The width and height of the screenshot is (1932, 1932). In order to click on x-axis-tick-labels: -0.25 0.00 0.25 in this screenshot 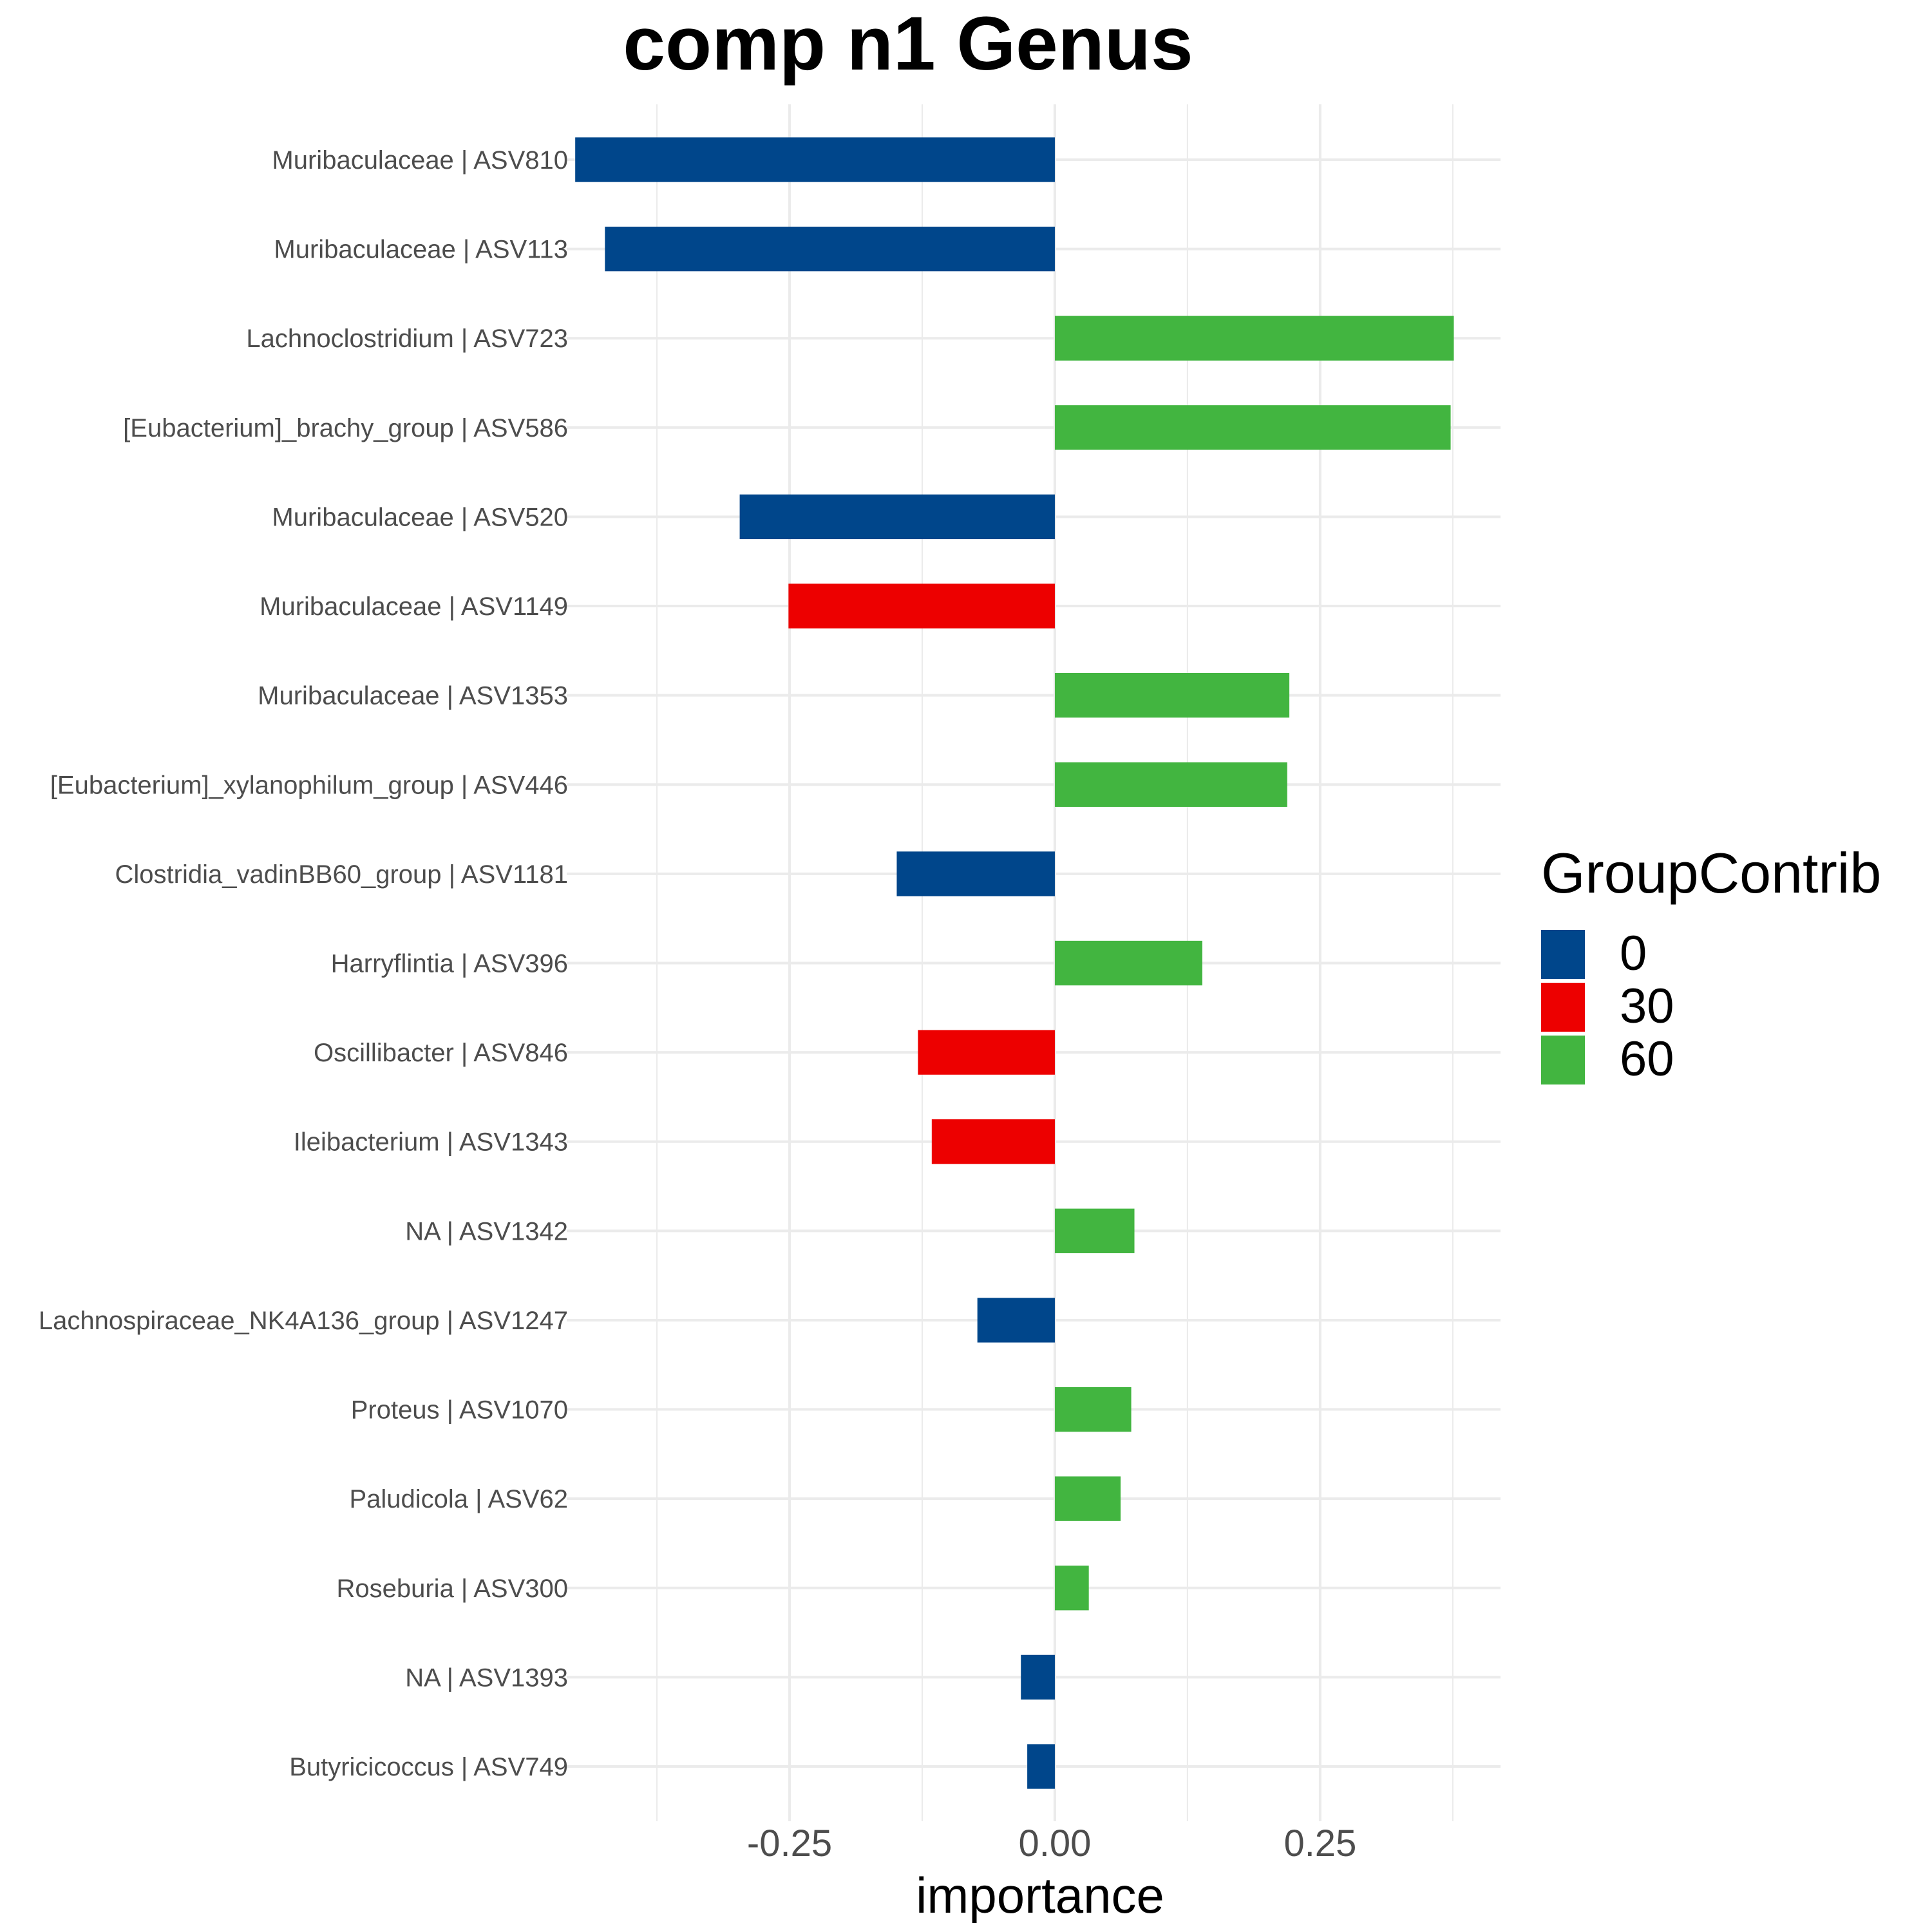, I will do `click(1051, 1843)`.